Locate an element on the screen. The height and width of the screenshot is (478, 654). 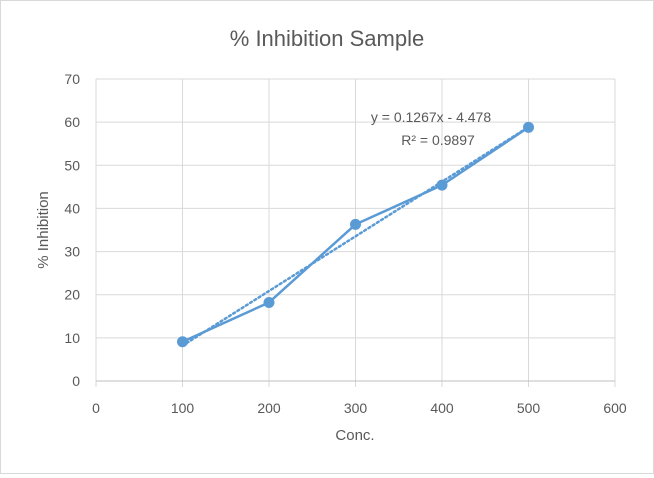
x-tick-label: 400 is located at coordinates (442, 408).